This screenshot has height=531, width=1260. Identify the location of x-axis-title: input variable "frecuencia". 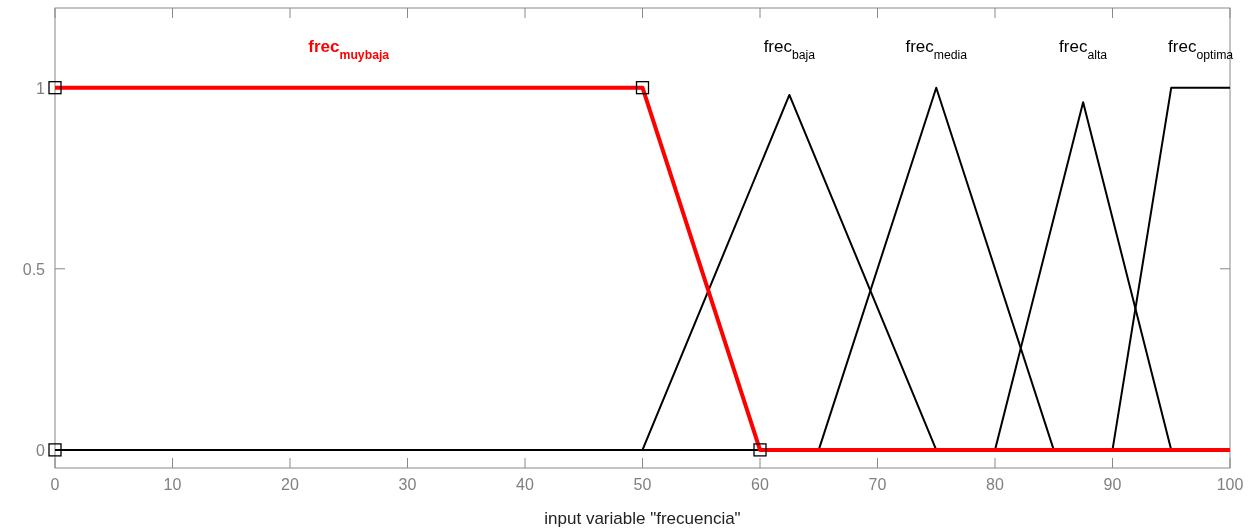
(642, 518).